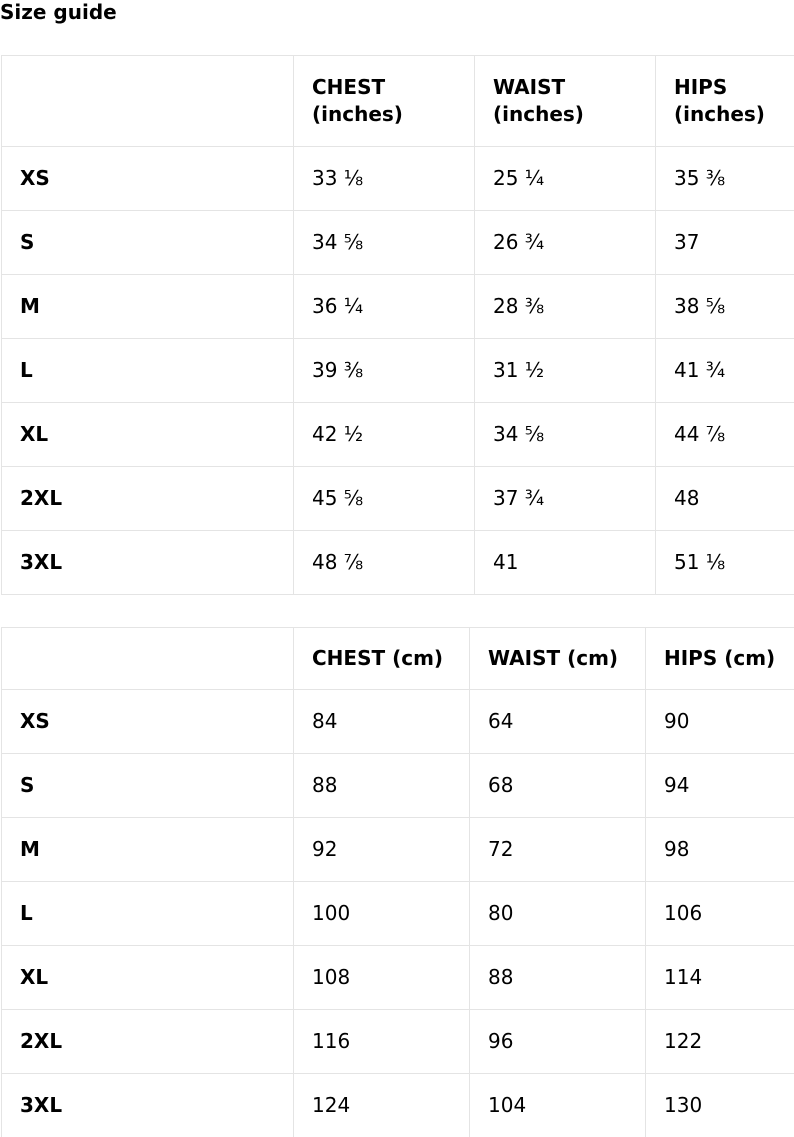  I want to click on measurement-cell: 100, so click(381, 913).